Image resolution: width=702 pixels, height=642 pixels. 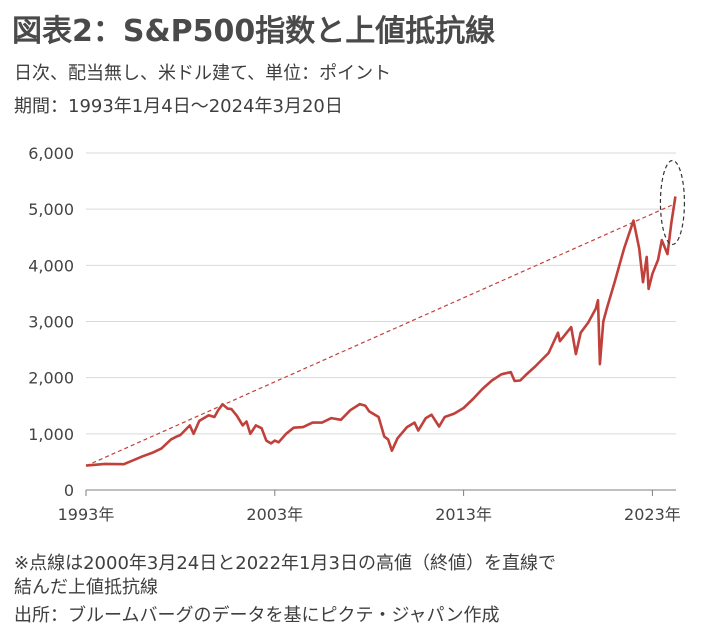 What do you see at coordinates (257, 615) in the screenshot?
I see `source-note: 出所：ブルームバーグのデータを基にピクテ・ジャパン作成` at bounding box center [257, 615].